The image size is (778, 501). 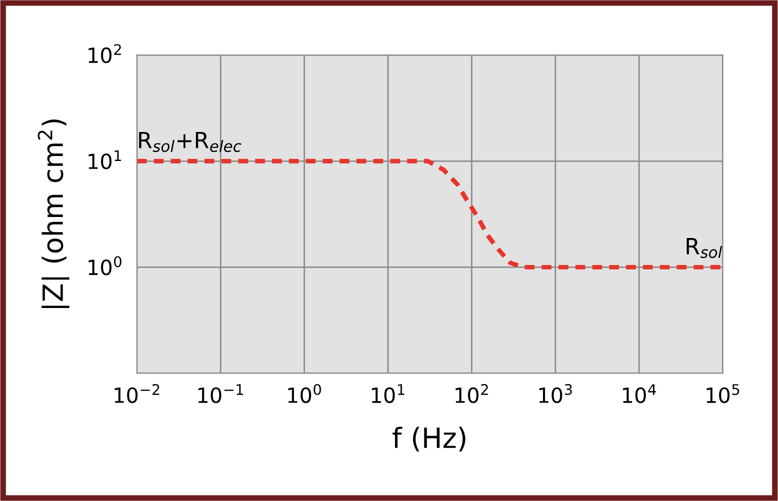 What do you see at coordinates (472, 394) in the screenshot?
I see `x-tick-label: 10$^{2}$` at bounding box center [472, 394].